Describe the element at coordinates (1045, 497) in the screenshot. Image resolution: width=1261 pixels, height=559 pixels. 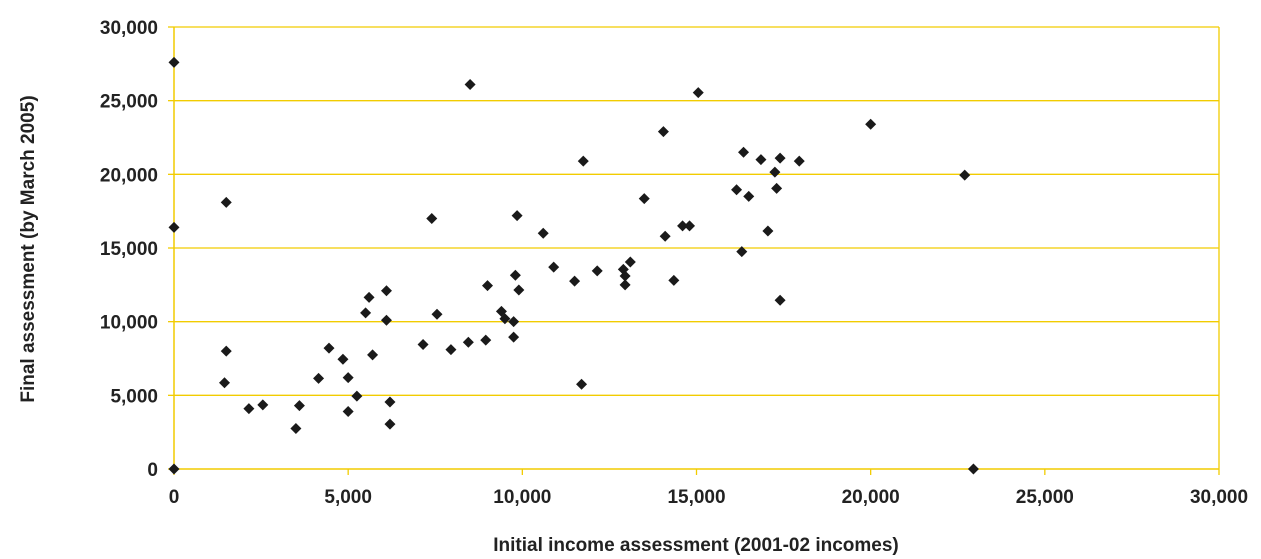
I see `x-tick-label-5: 25,000` at that location.